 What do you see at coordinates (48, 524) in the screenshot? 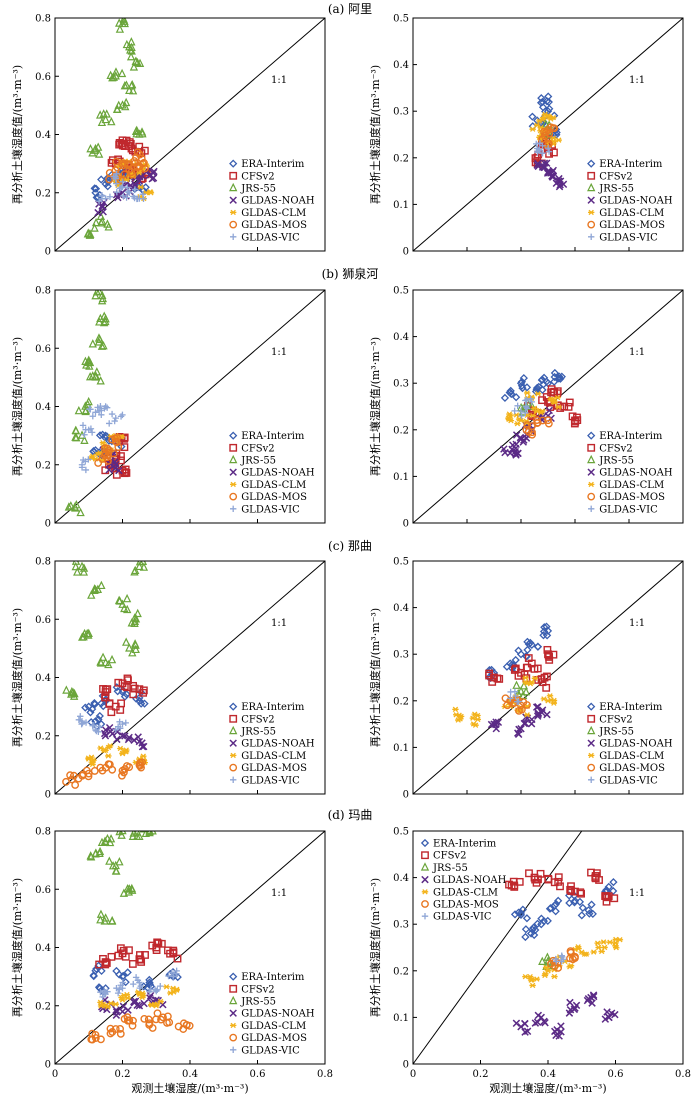
I see `y-tick-label: 0` at bounding box center [48, 524].